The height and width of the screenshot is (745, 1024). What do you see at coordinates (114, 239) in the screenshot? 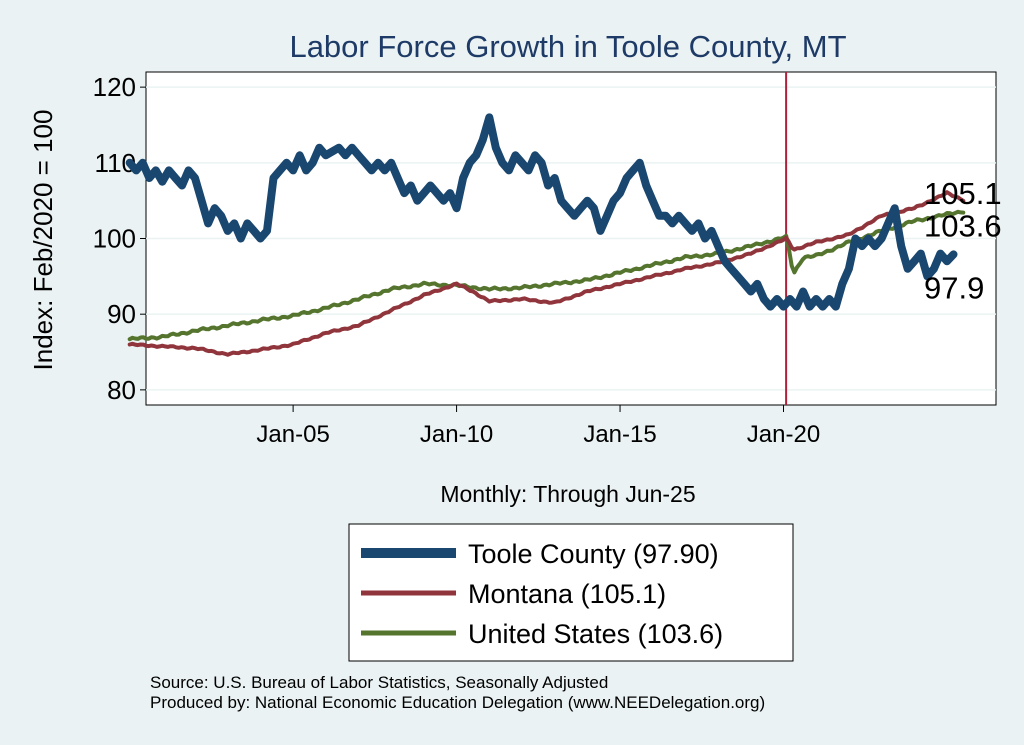
I see `y-tick-label: 100` at bounding box center [114, 239].